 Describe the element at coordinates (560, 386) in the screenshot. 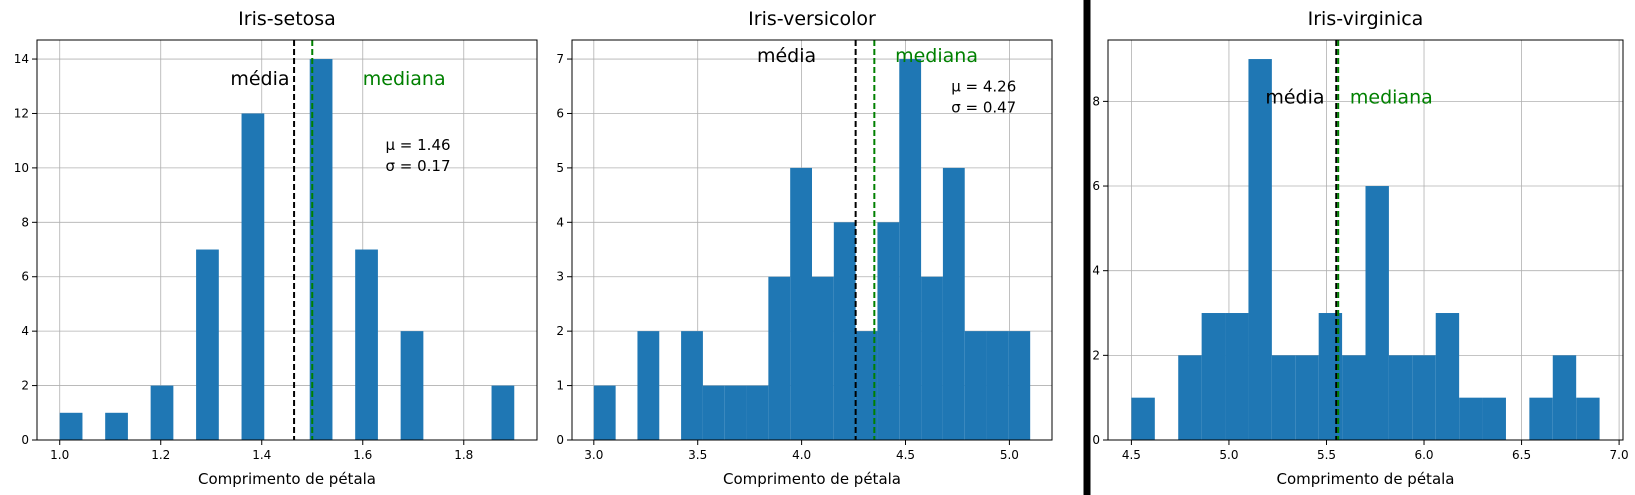

I see `y-tick-label: 1` at that location.